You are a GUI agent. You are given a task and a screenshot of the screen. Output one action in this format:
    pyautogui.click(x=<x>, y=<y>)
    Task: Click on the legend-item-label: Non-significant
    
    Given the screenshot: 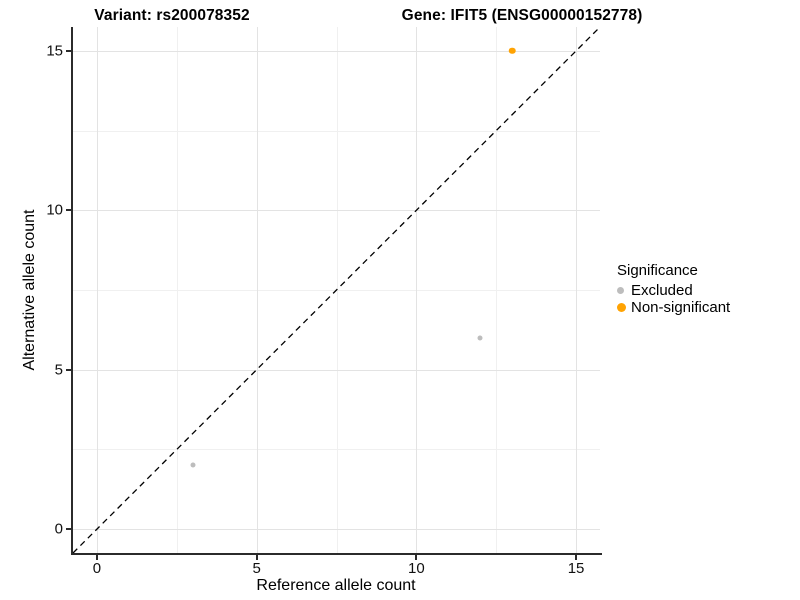 What is the action you would take?
    pyautogui.click(x=681, y=307)
    